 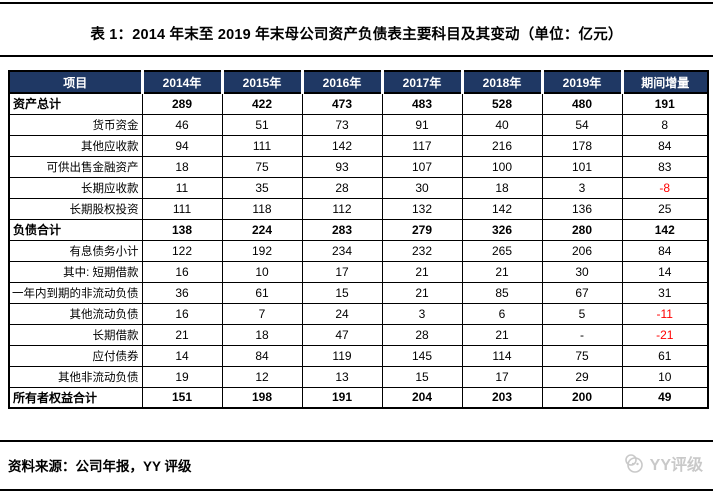 I want to click on table-row: 其他非流动负债 19 12 13 15 17 29 10, so click(x=358, y=376).